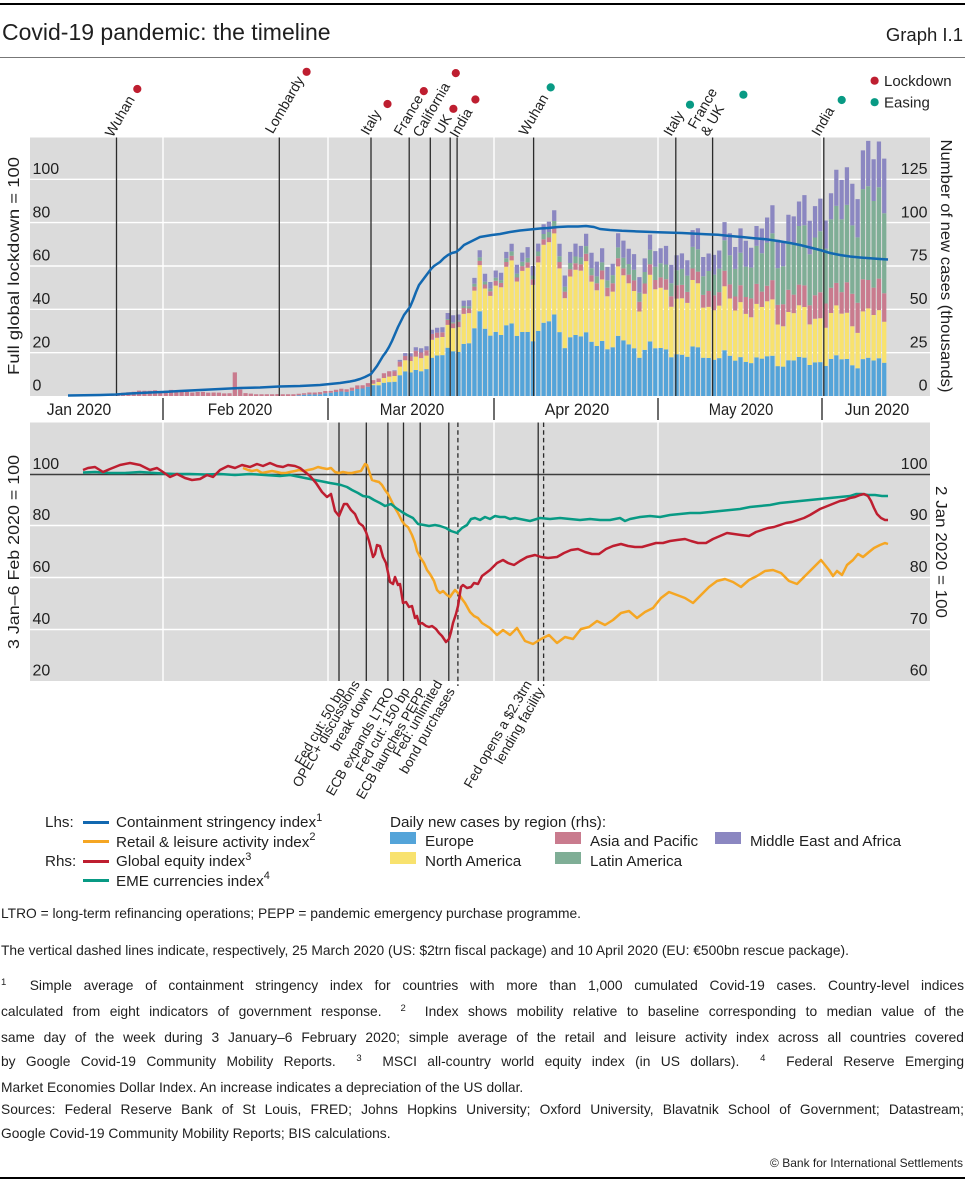  Describe the element at coordinates (919, 342) in the screenshot. I see `svg-text: 25` at that location.